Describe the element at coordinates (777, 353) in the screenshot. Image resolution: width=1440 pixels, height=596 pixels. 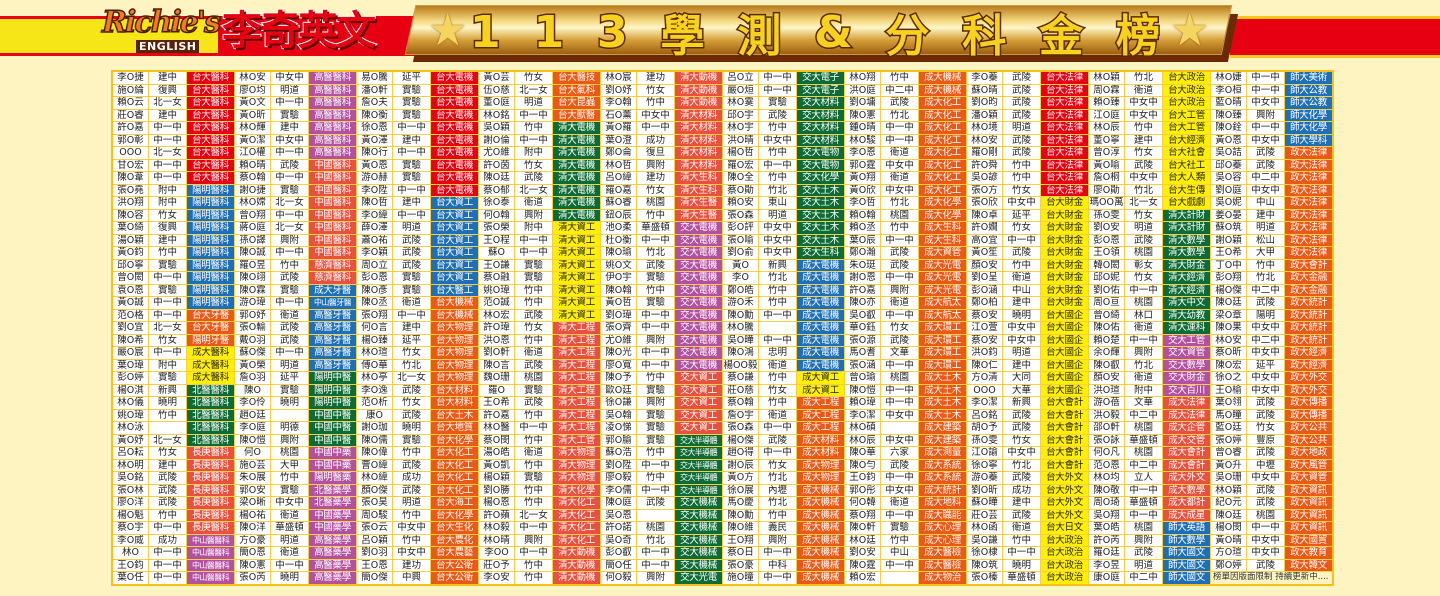
I see `student-school: 忠明` at that location.